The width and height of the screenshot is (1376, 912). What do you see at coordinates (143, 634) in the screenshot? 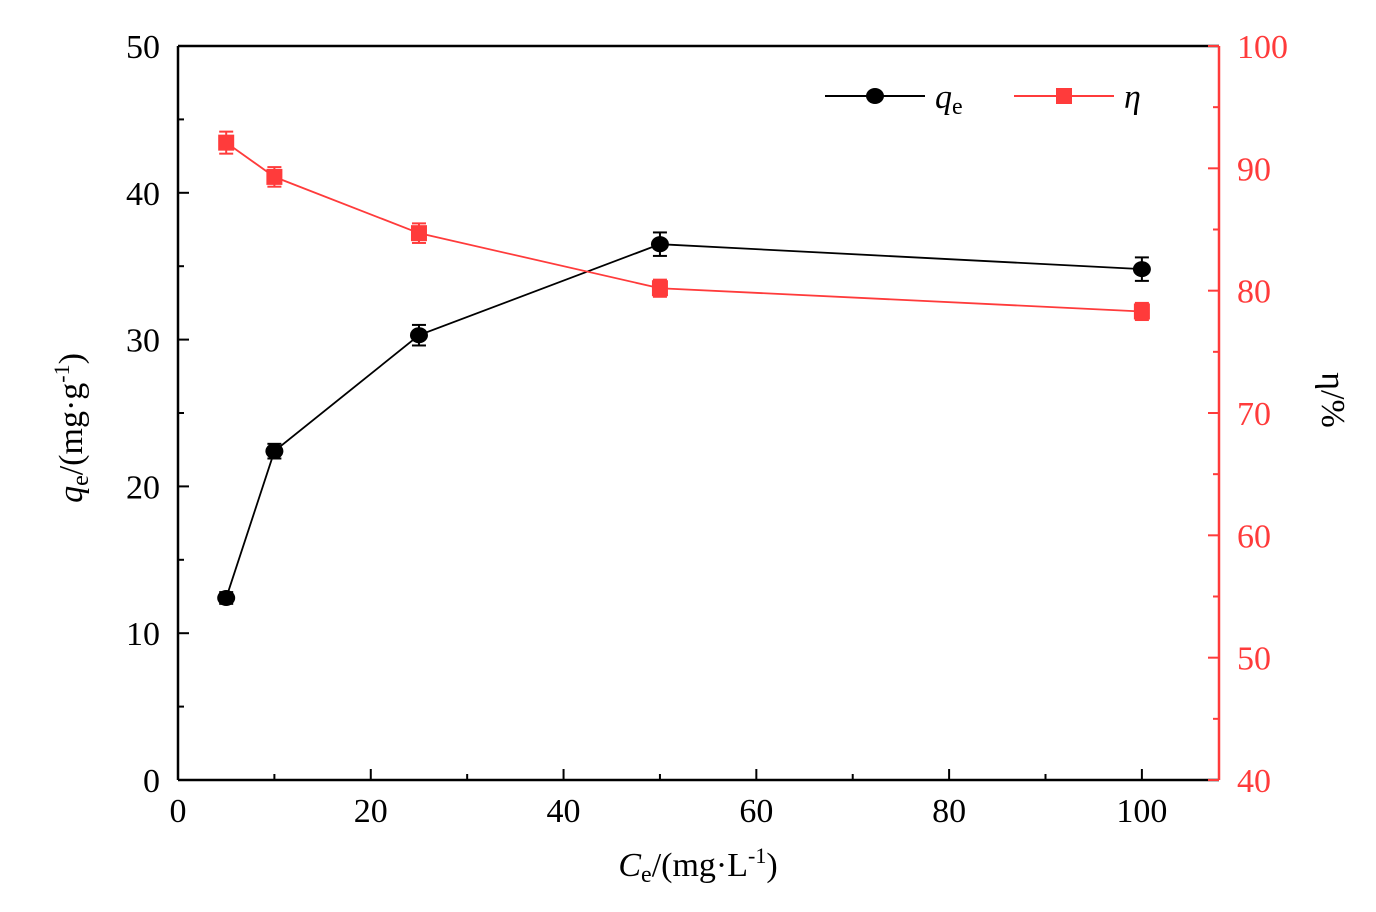
I see `left-y-tick-label: 10` at bounding box center [143, 634].